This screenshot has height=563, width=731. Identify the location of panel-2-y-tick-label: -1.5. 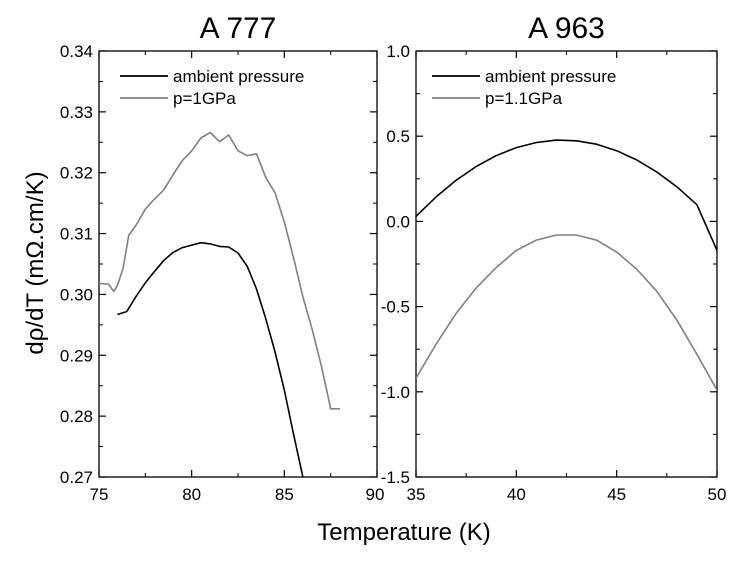
(395, 477).